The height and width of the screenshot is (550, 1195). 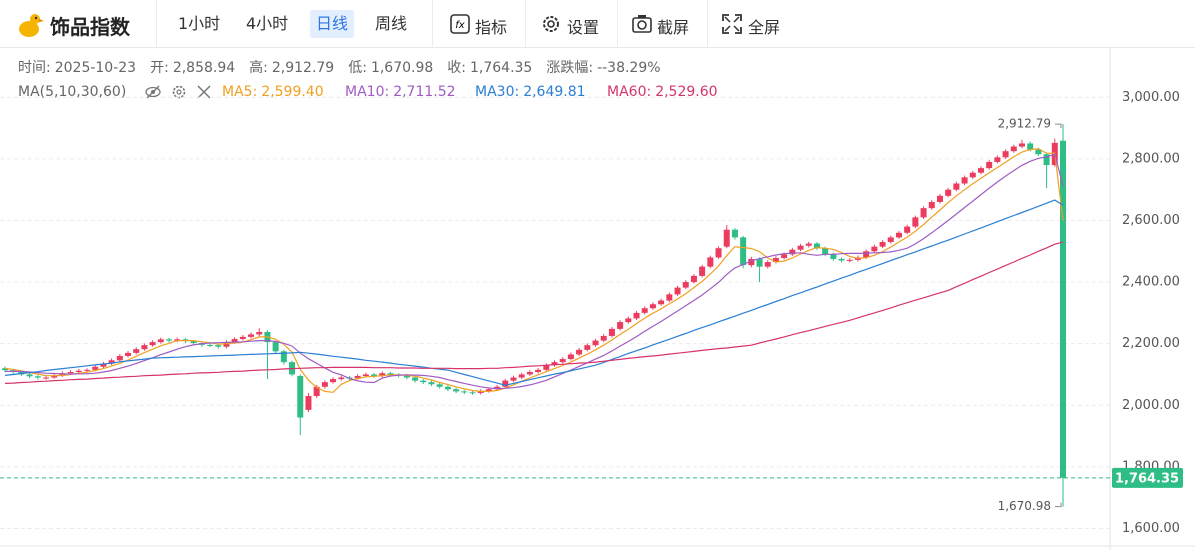 What do you see at coordinates (551, 24) in the screenshot?
I see `settings-icon` at bounding box center [551, 24].